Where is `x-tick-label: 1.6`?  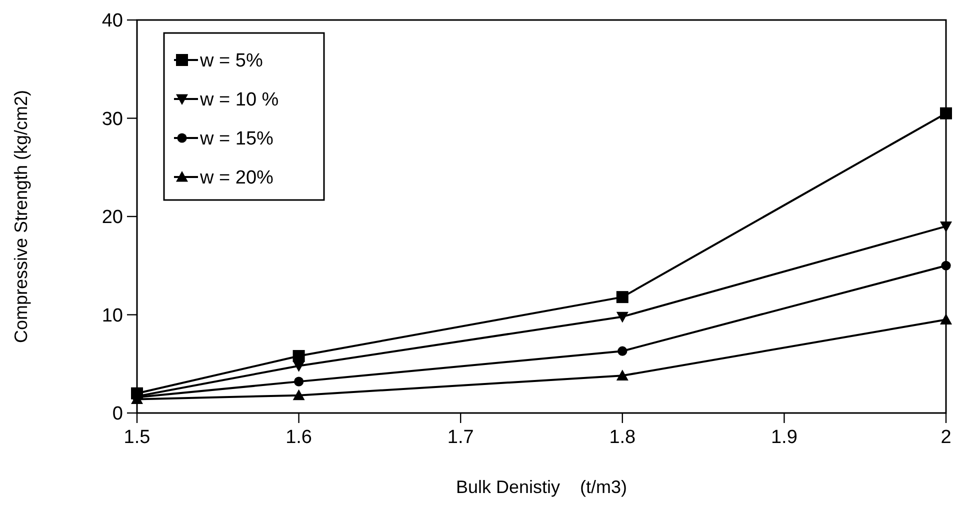
x-tick-label: 1.6 is located at coordinates (299, 437).